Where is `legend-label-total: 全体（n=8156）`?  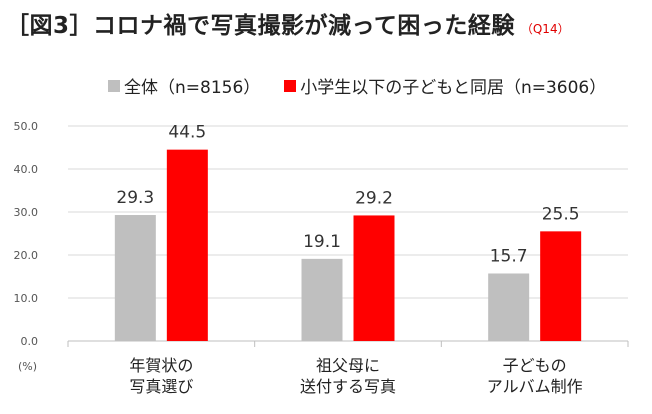 legend-label-total: 全体（n=8156） is located at coordinates (192, 88).